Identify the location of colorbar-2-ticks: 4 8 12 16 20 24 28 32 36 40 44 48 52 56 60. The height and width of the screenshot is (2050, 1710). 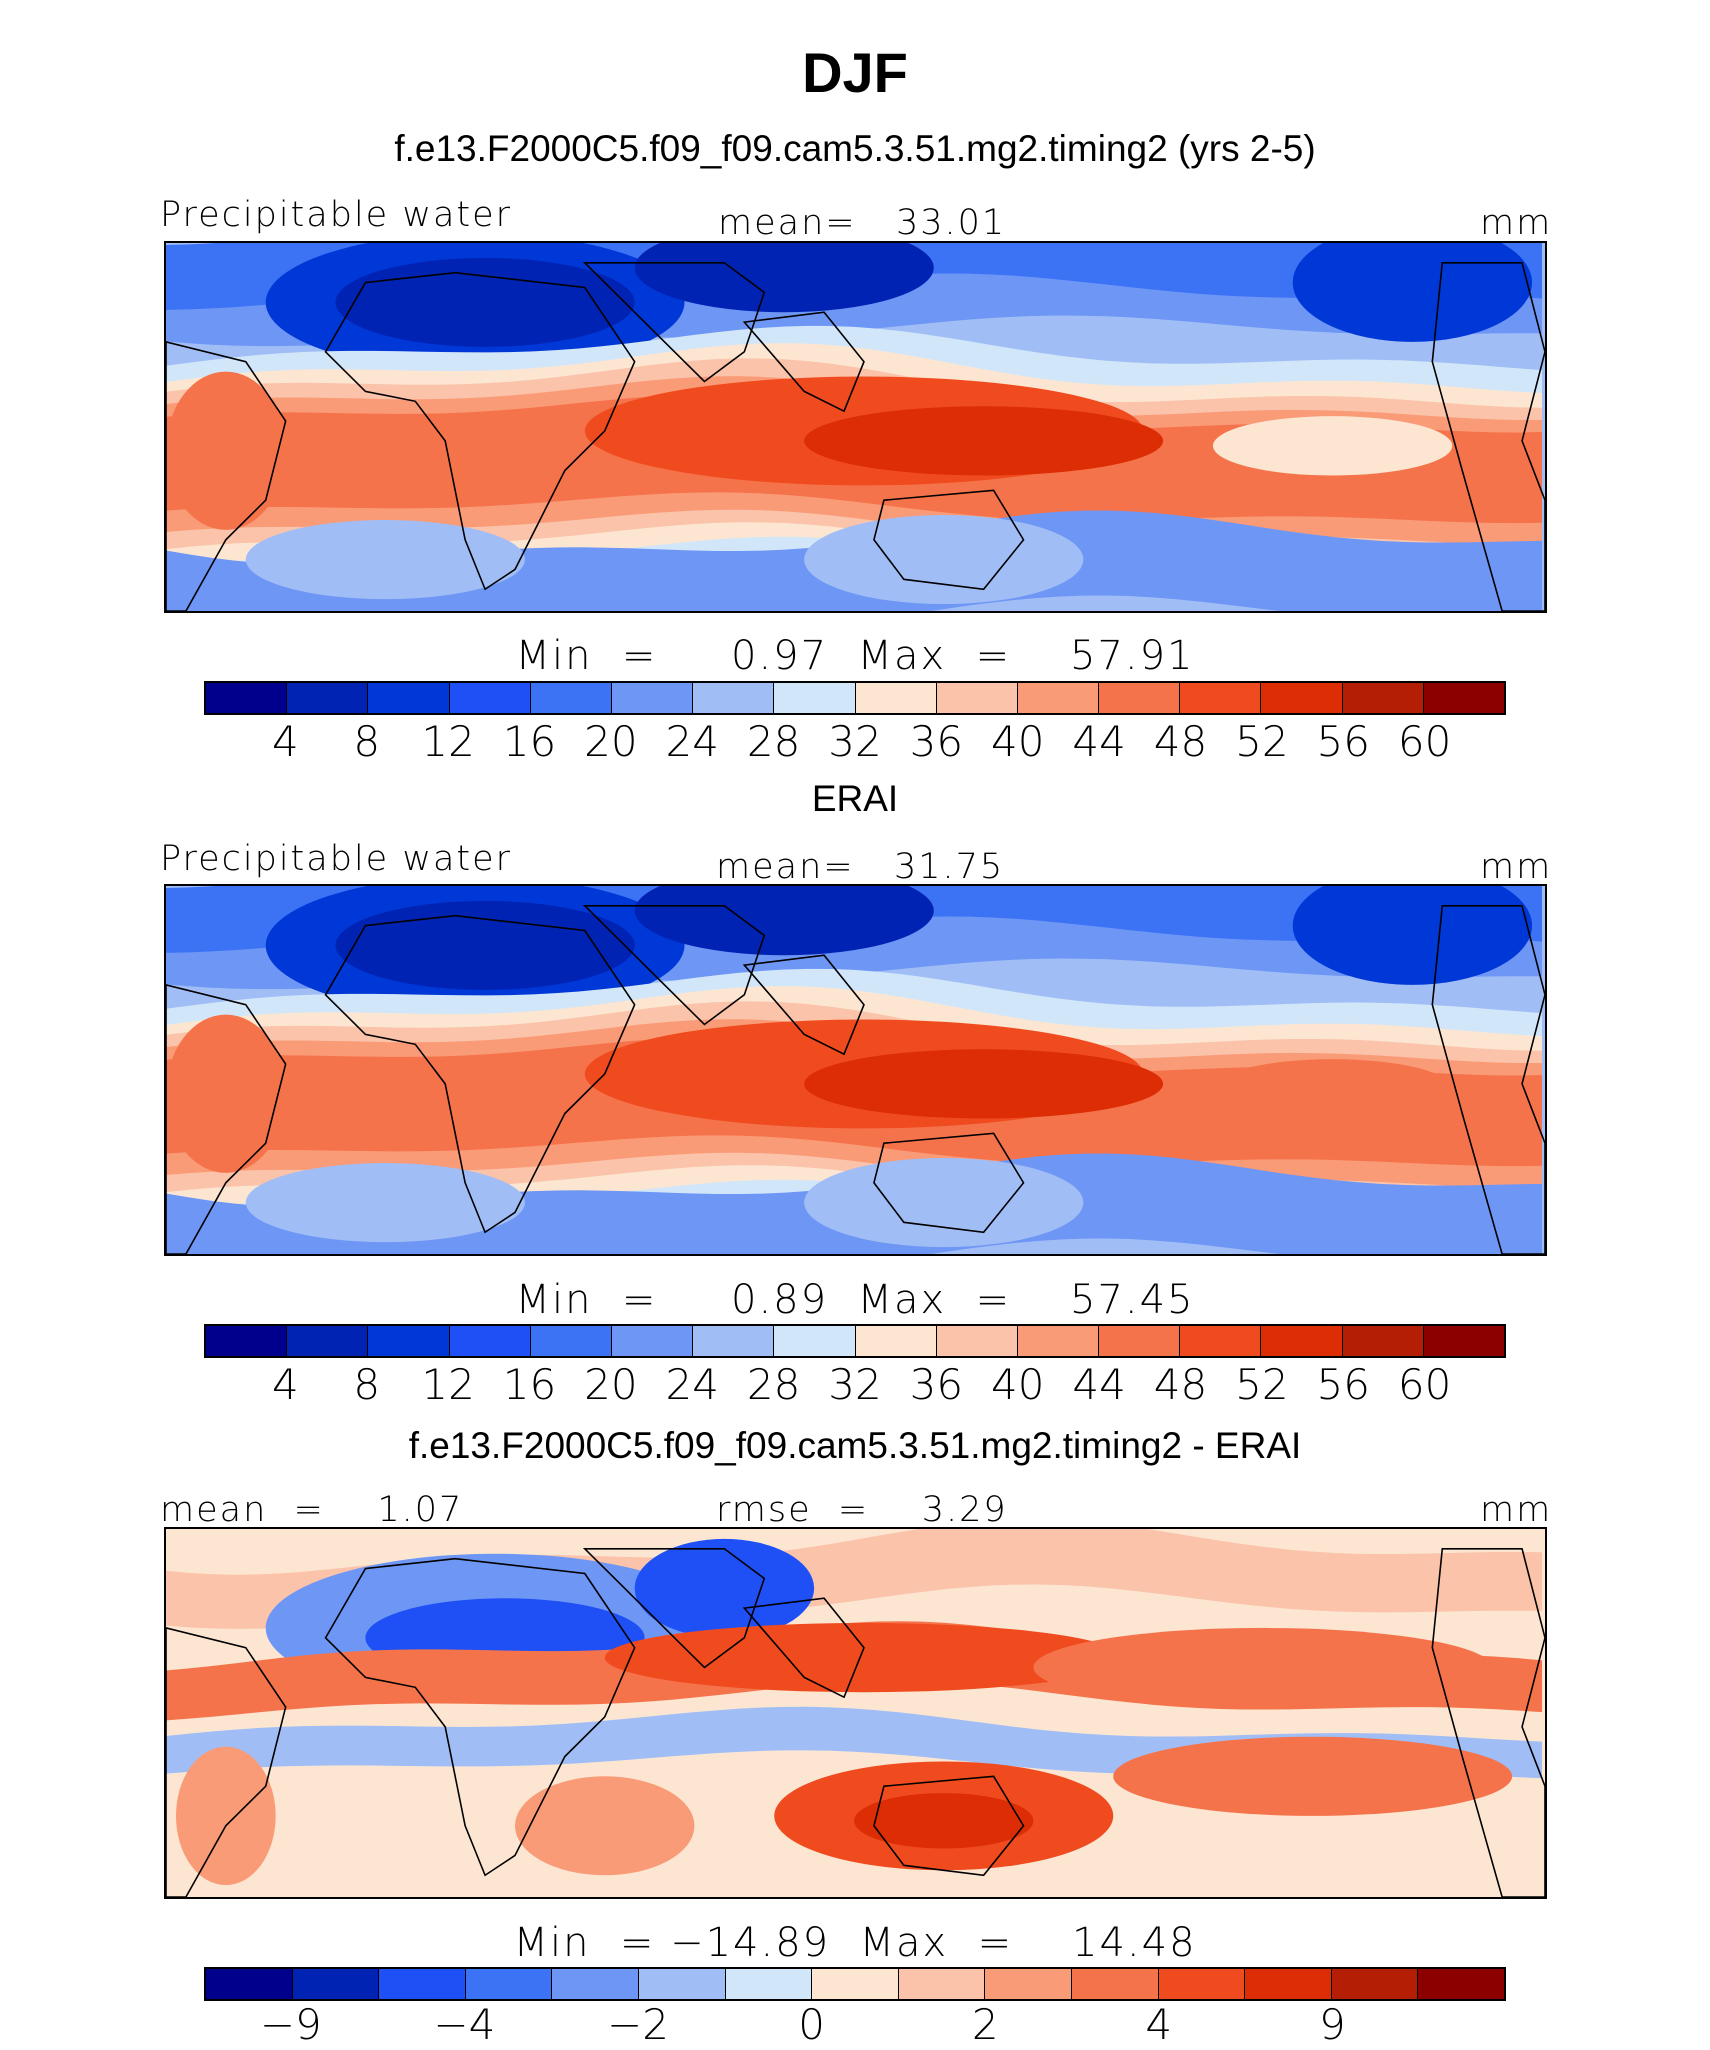
(855, 1385).